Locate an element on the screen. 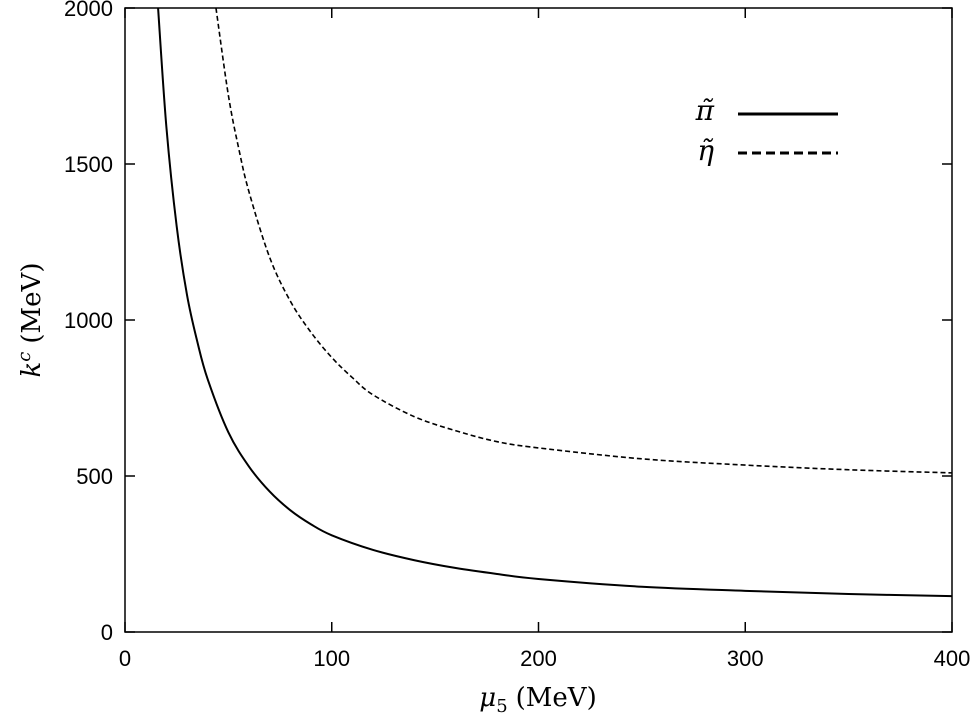 Image resolution: width=976 pixels, height=723 pixels. x-tick-label: 200 is located at coordinates (538, 658).